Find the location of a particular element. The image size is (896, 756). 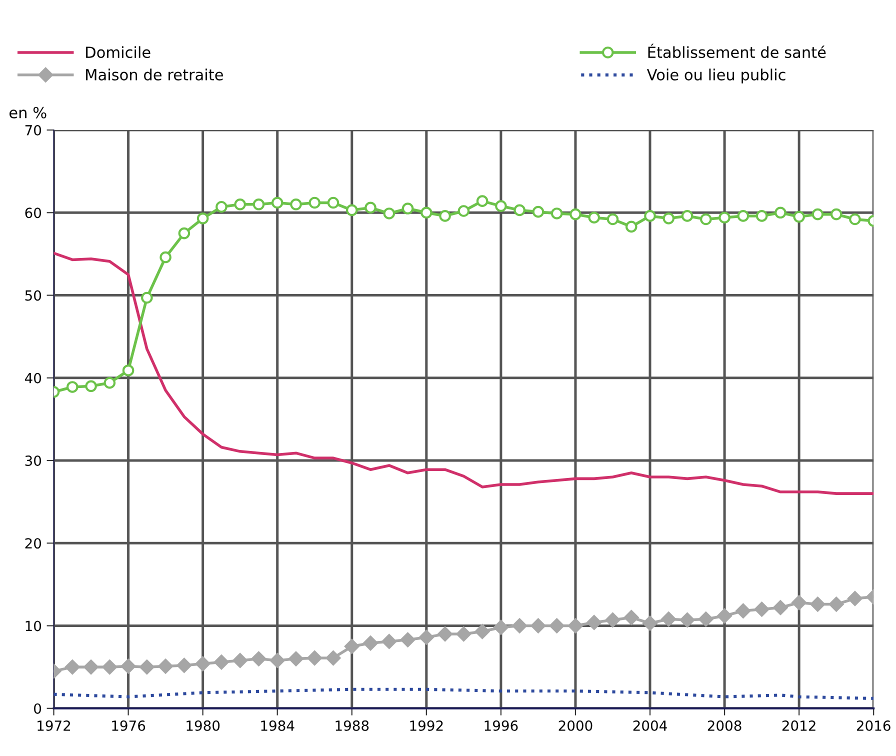

y-tick-label: 40 is located at coordinates (33, 378).